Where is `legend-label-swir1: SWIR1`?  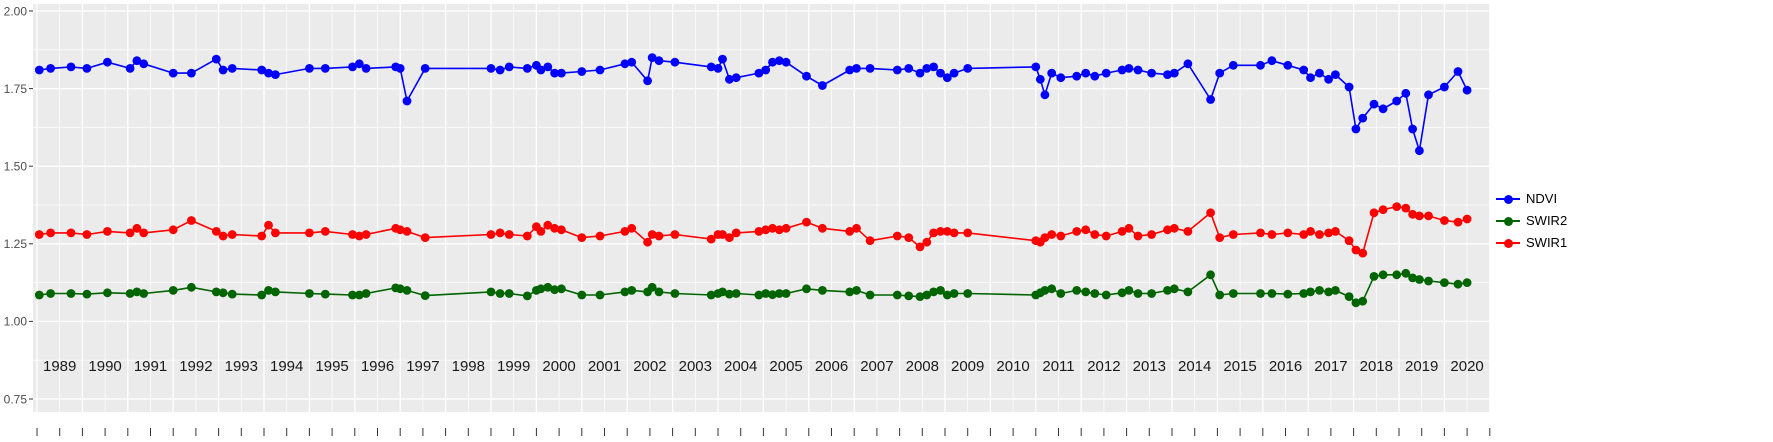
legend-label-swir1: SWIR1 is located at coordinates (1547, 242).